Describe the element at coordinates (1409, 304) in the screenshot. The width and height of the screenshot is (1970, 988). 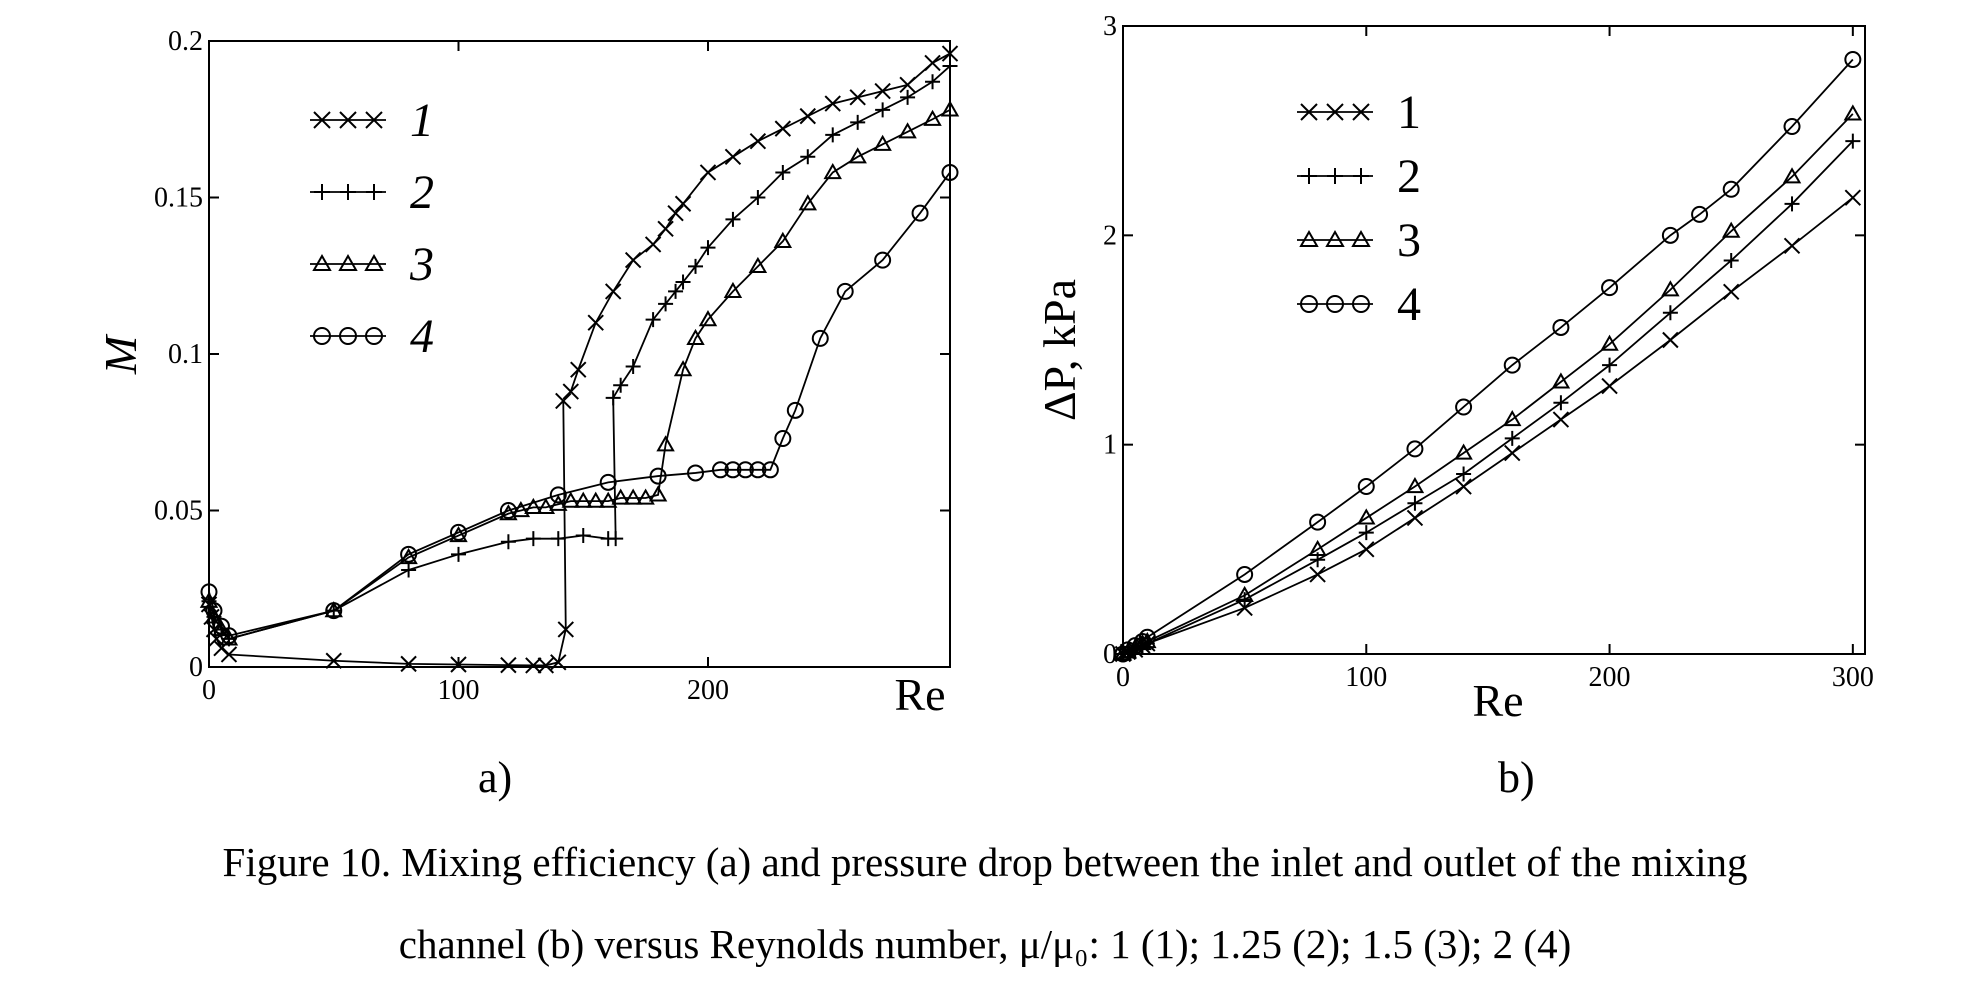
I see `legend-label-4: 4` at that location.